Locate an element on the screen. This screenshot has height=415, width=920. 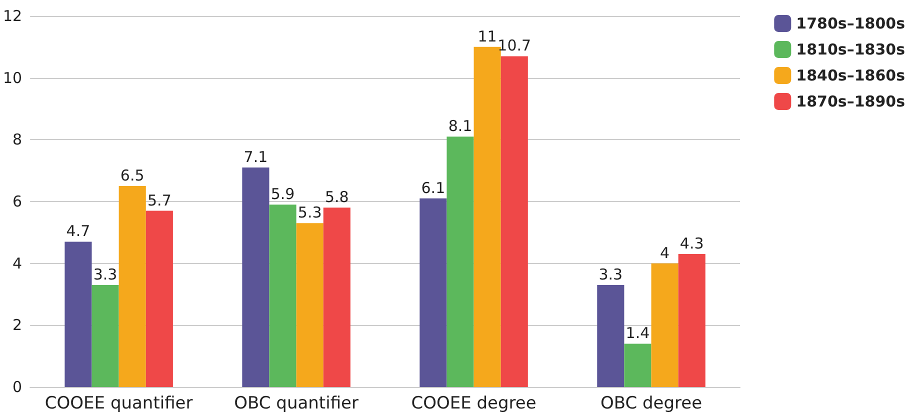
y-tick-label: 6 is located at coordinates (17, 201).